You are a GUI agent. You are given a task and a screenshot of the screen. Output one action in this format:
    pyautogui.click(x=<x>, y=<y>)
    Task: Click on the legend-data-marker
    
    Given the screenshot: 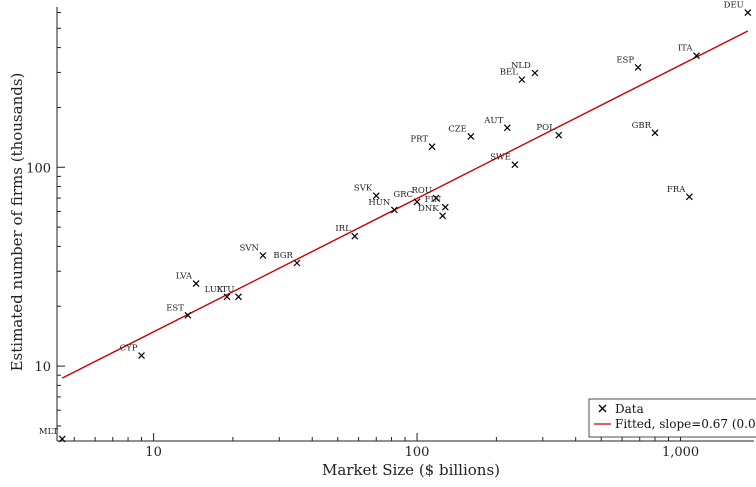 What is the action you would take?
    pyautogui.click(x=602, y=408)
    